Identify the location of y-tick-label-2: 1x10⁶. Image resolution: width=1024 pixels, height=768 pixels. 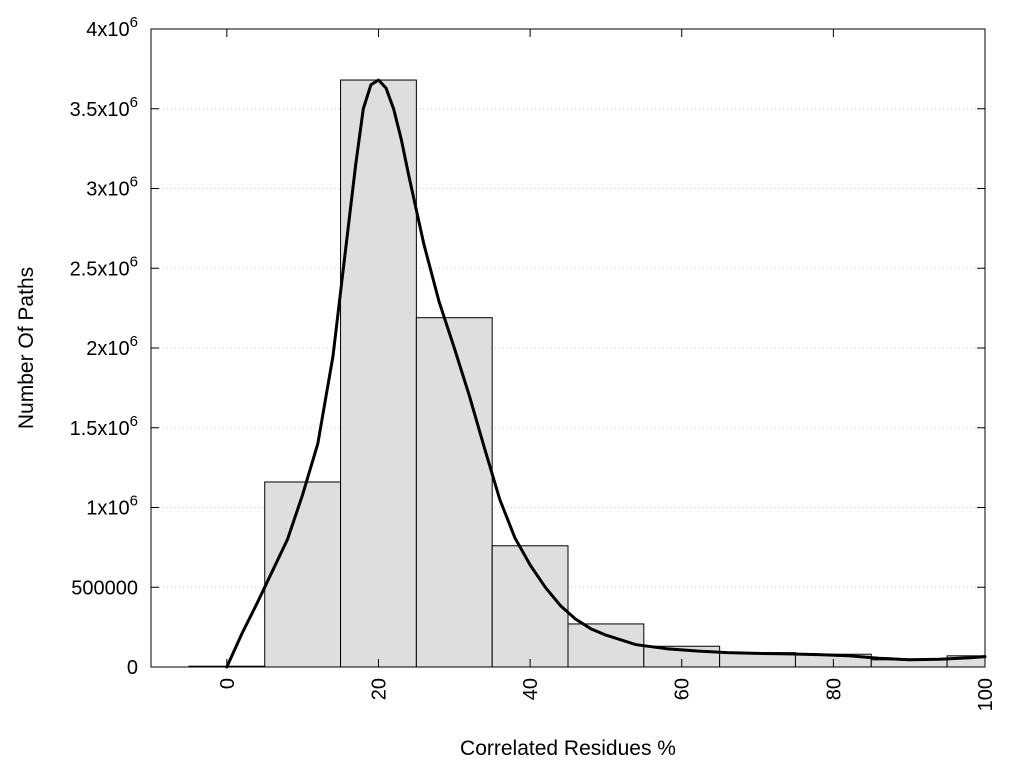
(112, 506).